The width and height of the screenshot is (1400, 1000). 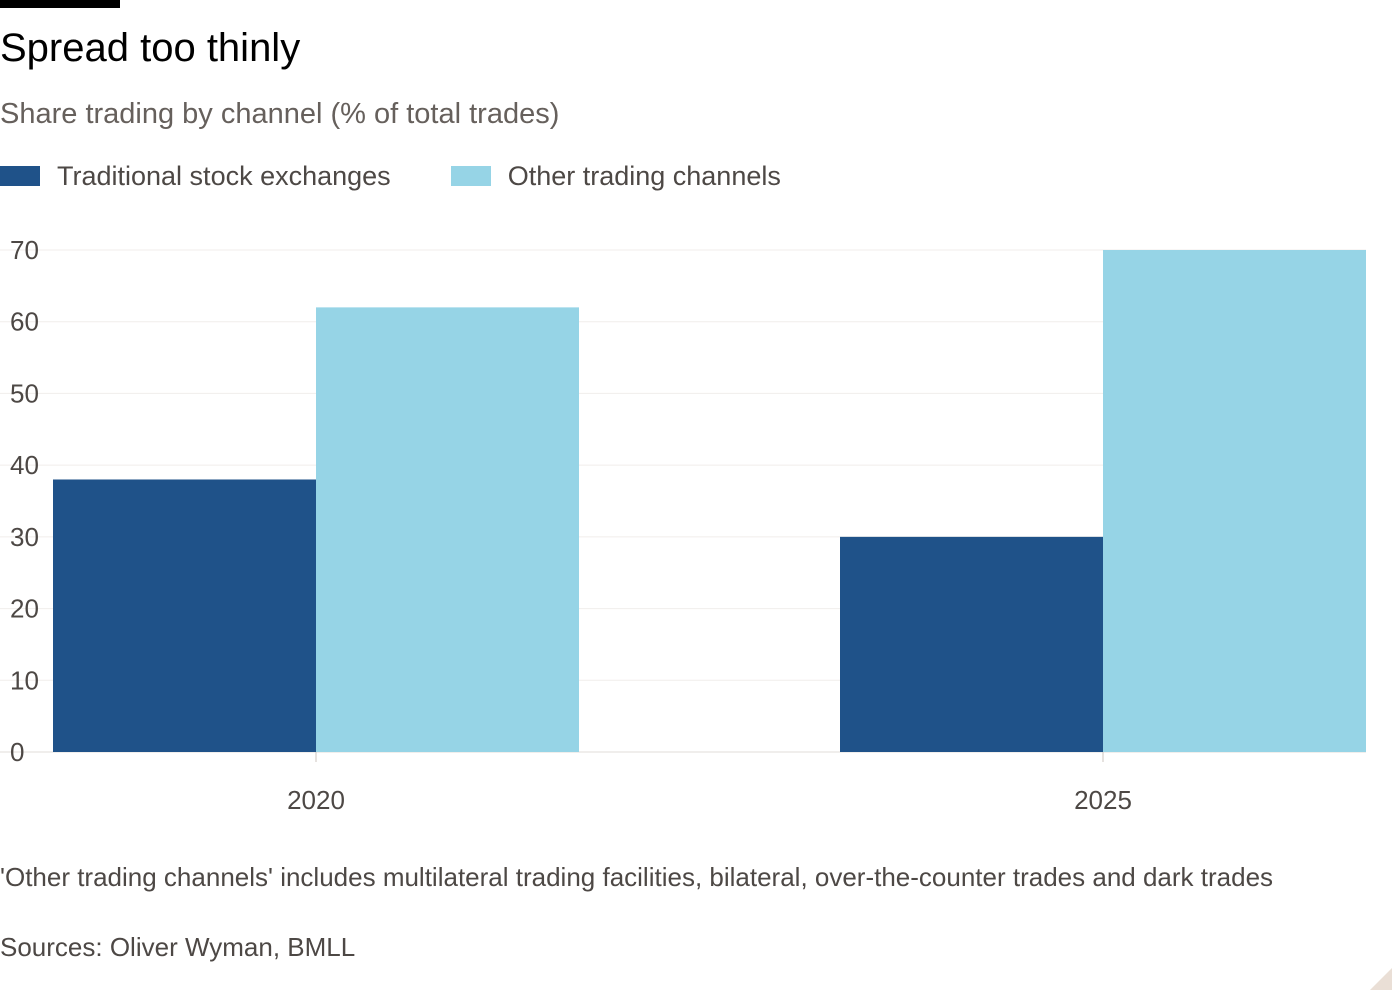 What do you see at coordinates (150, 48) in the screenshot?
I see `chart-title: Spread too thinly` at bounding box center [150, 48].